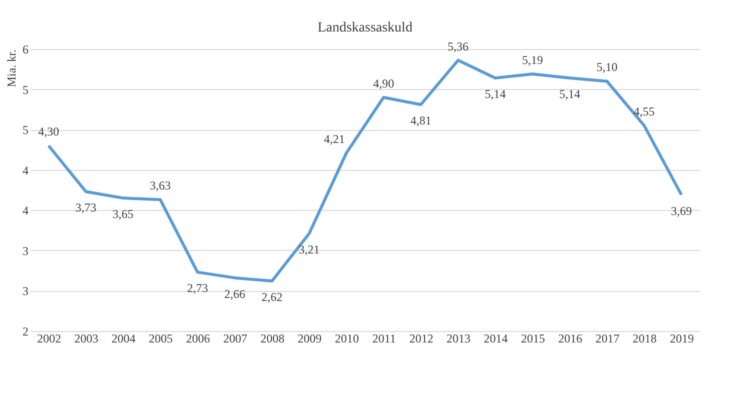 The image size is (735, 404). What do you see at coordinates (607, 67) in the screenshot?
I see `data-label: 5,10` at bounding box center [607, 67].